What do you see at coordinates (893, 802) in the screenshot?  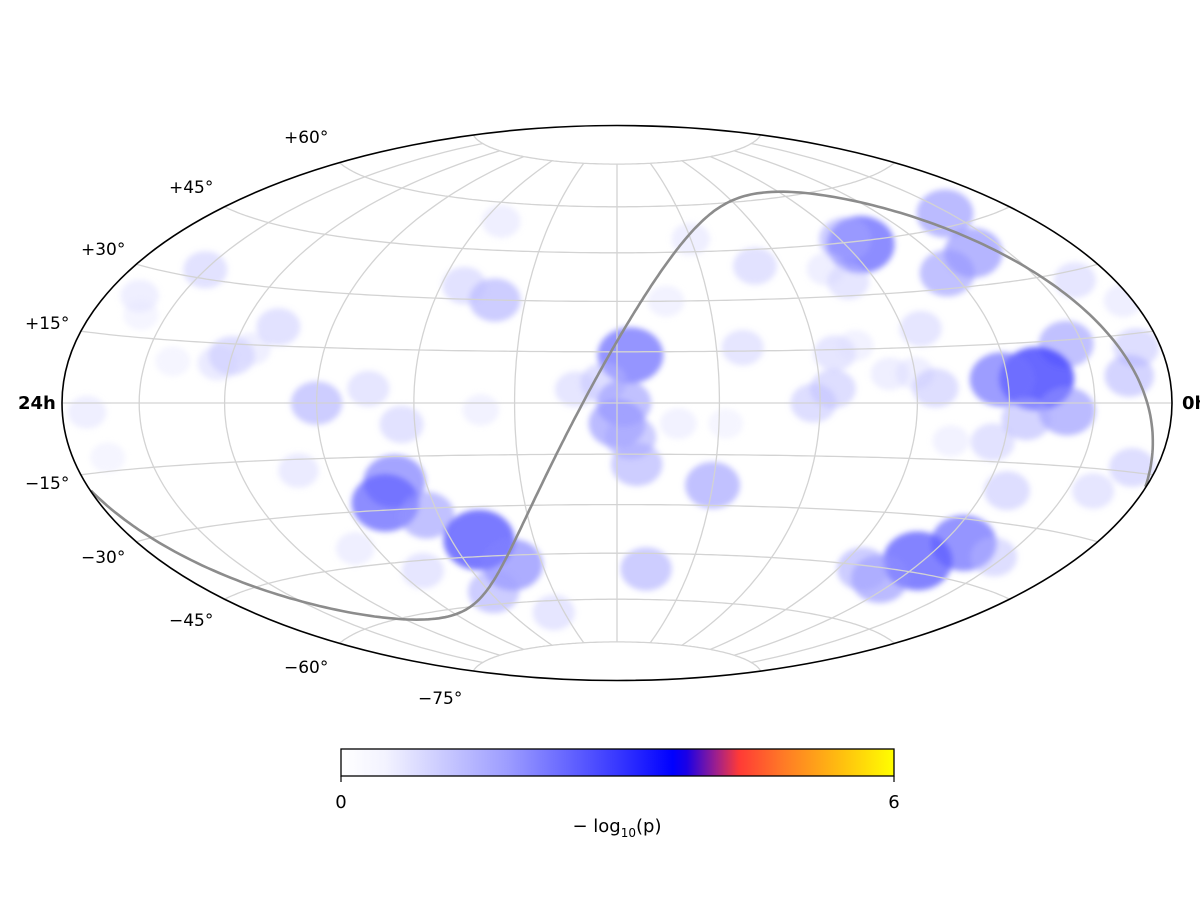 I see `colorbar-max-label: 6` at bounding box center [893, 802].